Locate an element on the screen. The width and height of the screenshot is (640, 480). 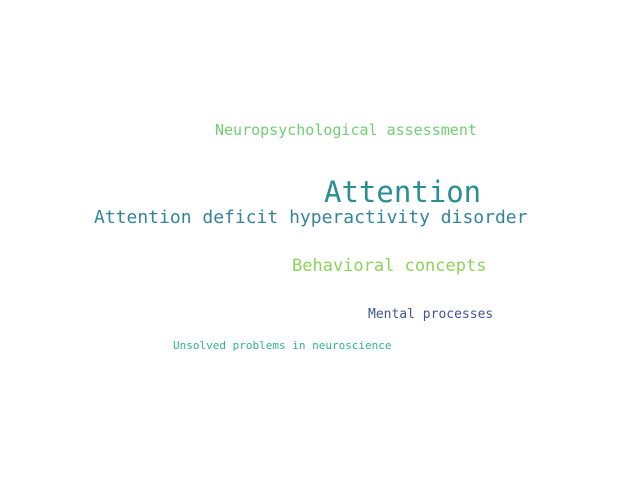
word-neuropsychological-assessment: Neuropsychological assessment is located at coordinates (346, 130).